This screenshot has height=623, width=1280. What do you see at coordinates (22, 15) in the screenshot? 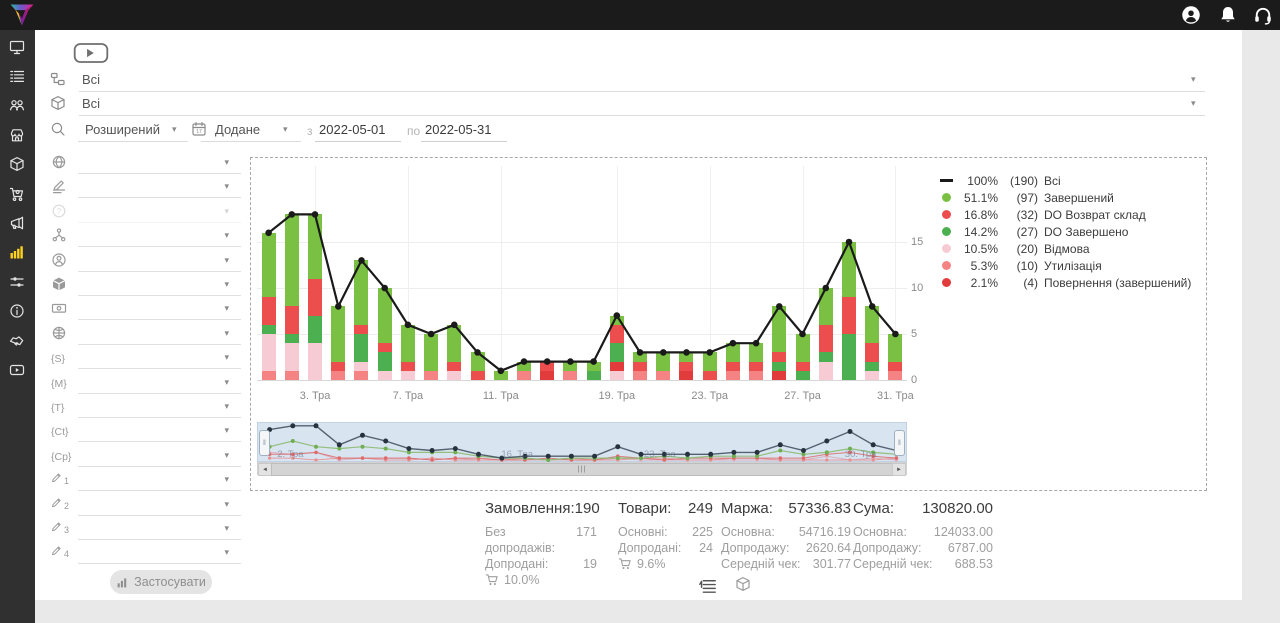
I see `brand-logo-icon` at bounding box center [22, 15].